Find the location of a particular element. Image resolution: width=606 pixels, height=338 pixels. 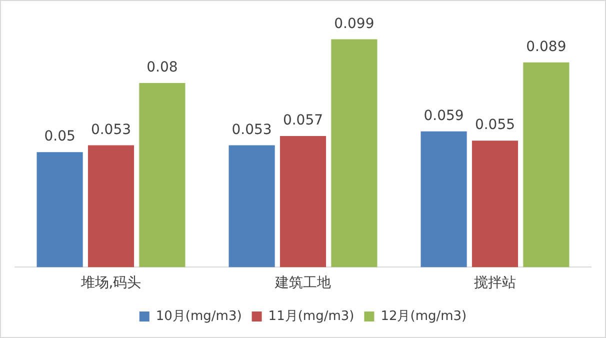

data-label: 0.089 is located at coordinates (546, 46).